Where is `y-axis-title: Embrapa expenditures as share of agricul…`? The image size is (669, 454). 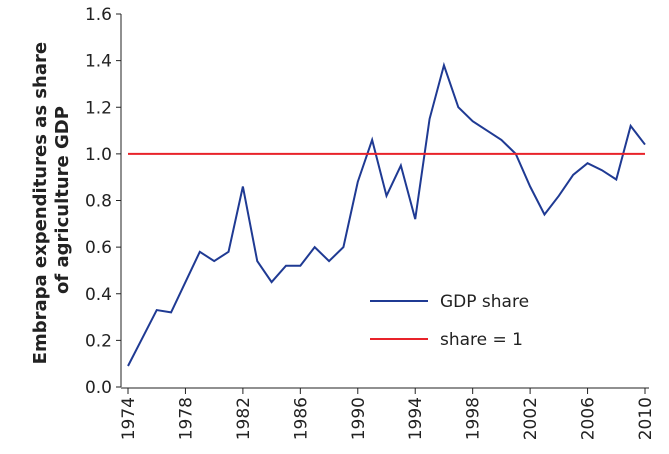
y-axis-title: Embrapa expenditures as share of agricul… is located at coordinates (51, 200).